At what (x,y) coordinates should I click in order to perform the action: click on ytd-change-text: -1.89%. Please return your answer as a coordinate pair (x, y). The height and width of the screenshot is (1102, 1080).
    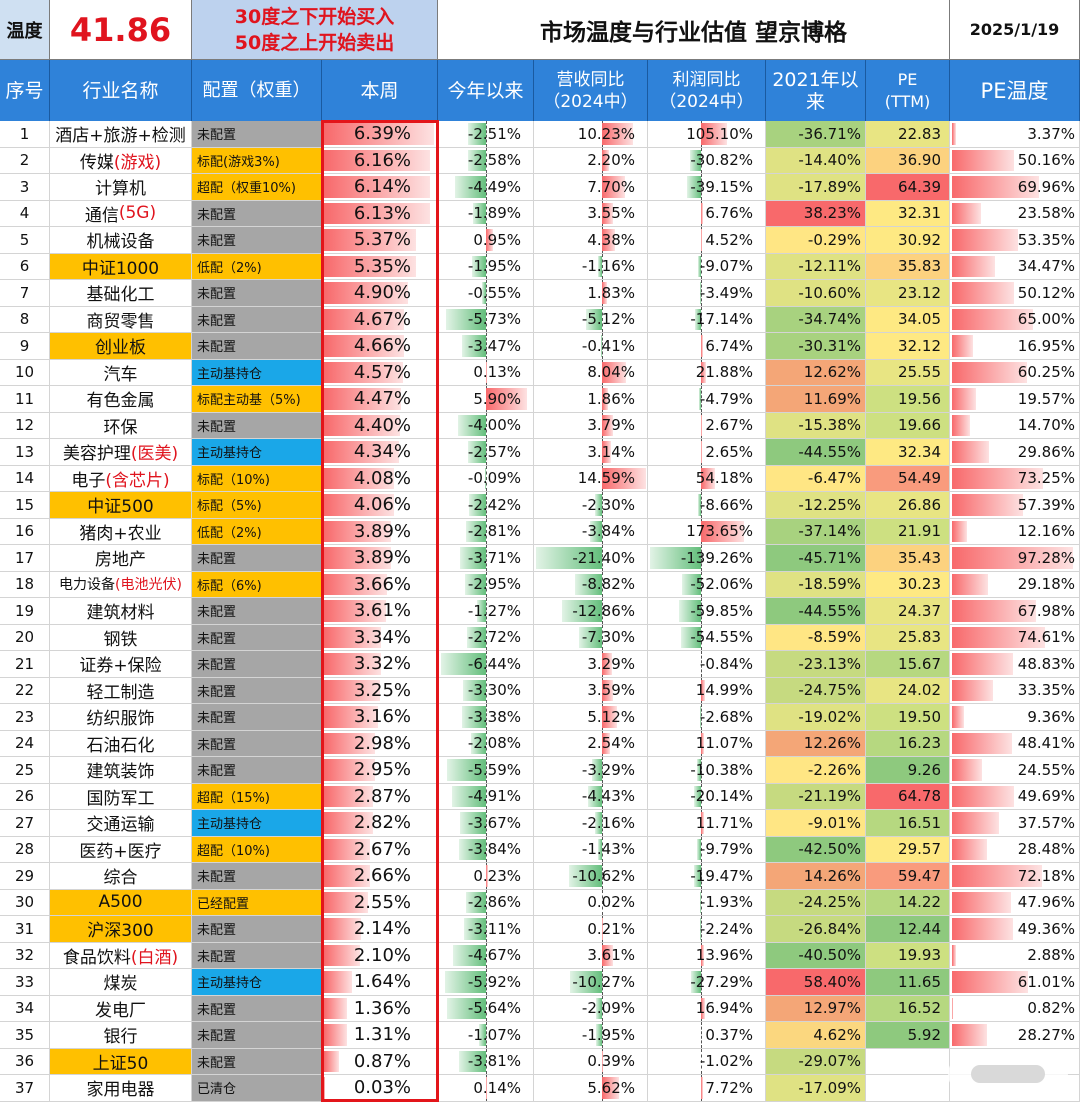
    Looking at the image, I should click on (494, 213).